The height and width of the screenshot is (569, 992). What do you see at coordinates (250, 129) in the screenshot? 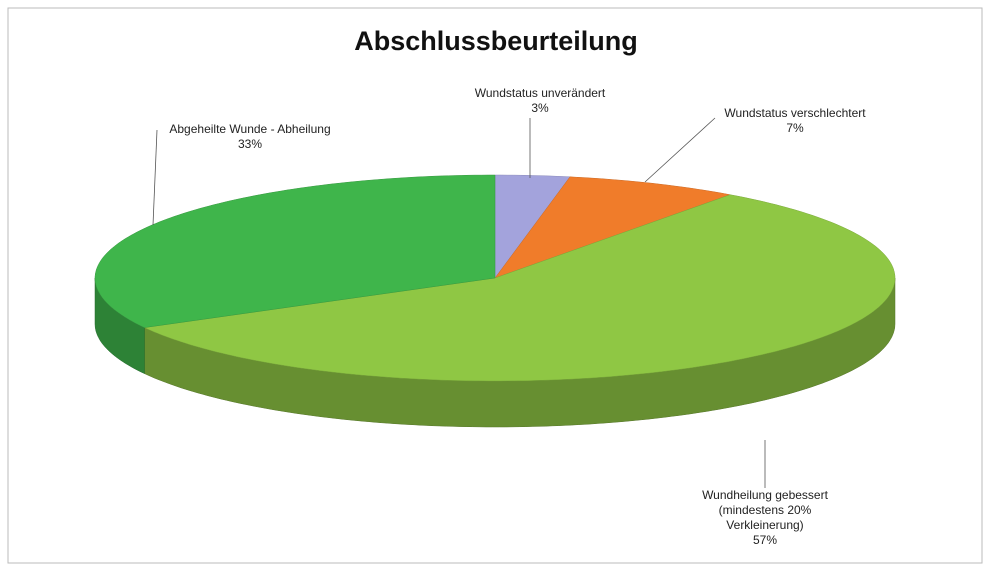
I see `category-label: Abgeheilte Wunde - Abheilung` at bounding box center [250, 129].